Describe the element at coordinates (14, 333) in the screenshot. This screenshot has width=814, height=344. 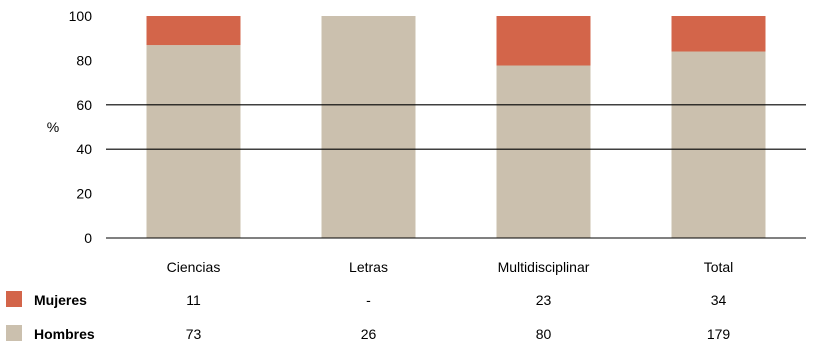
I see `legend-swatch-hombres` at that location.